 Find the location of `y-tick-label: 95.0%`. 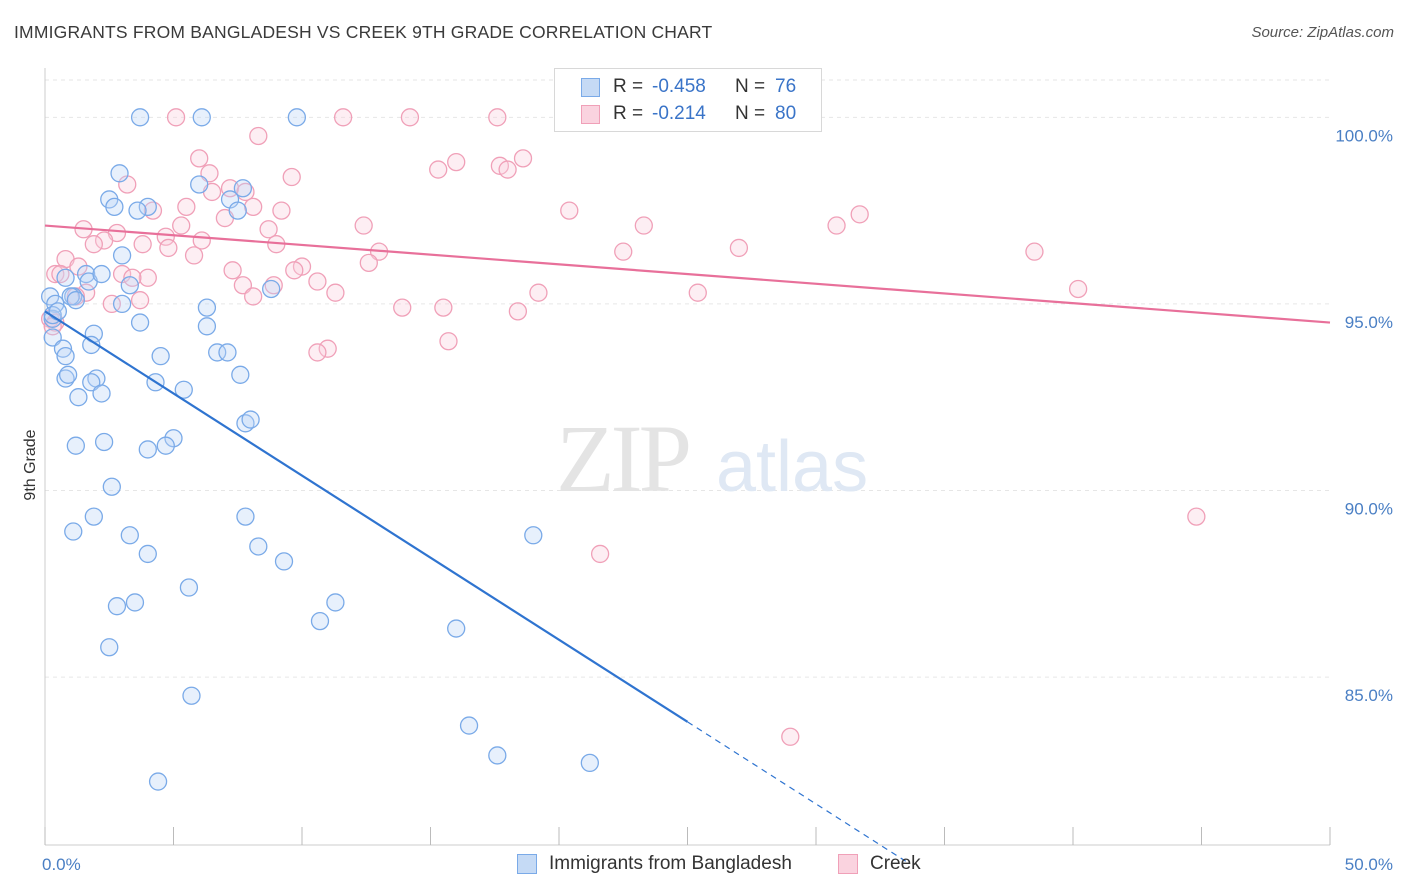

y-tick-label: 95.0% is located at coordinates (1369, 322).